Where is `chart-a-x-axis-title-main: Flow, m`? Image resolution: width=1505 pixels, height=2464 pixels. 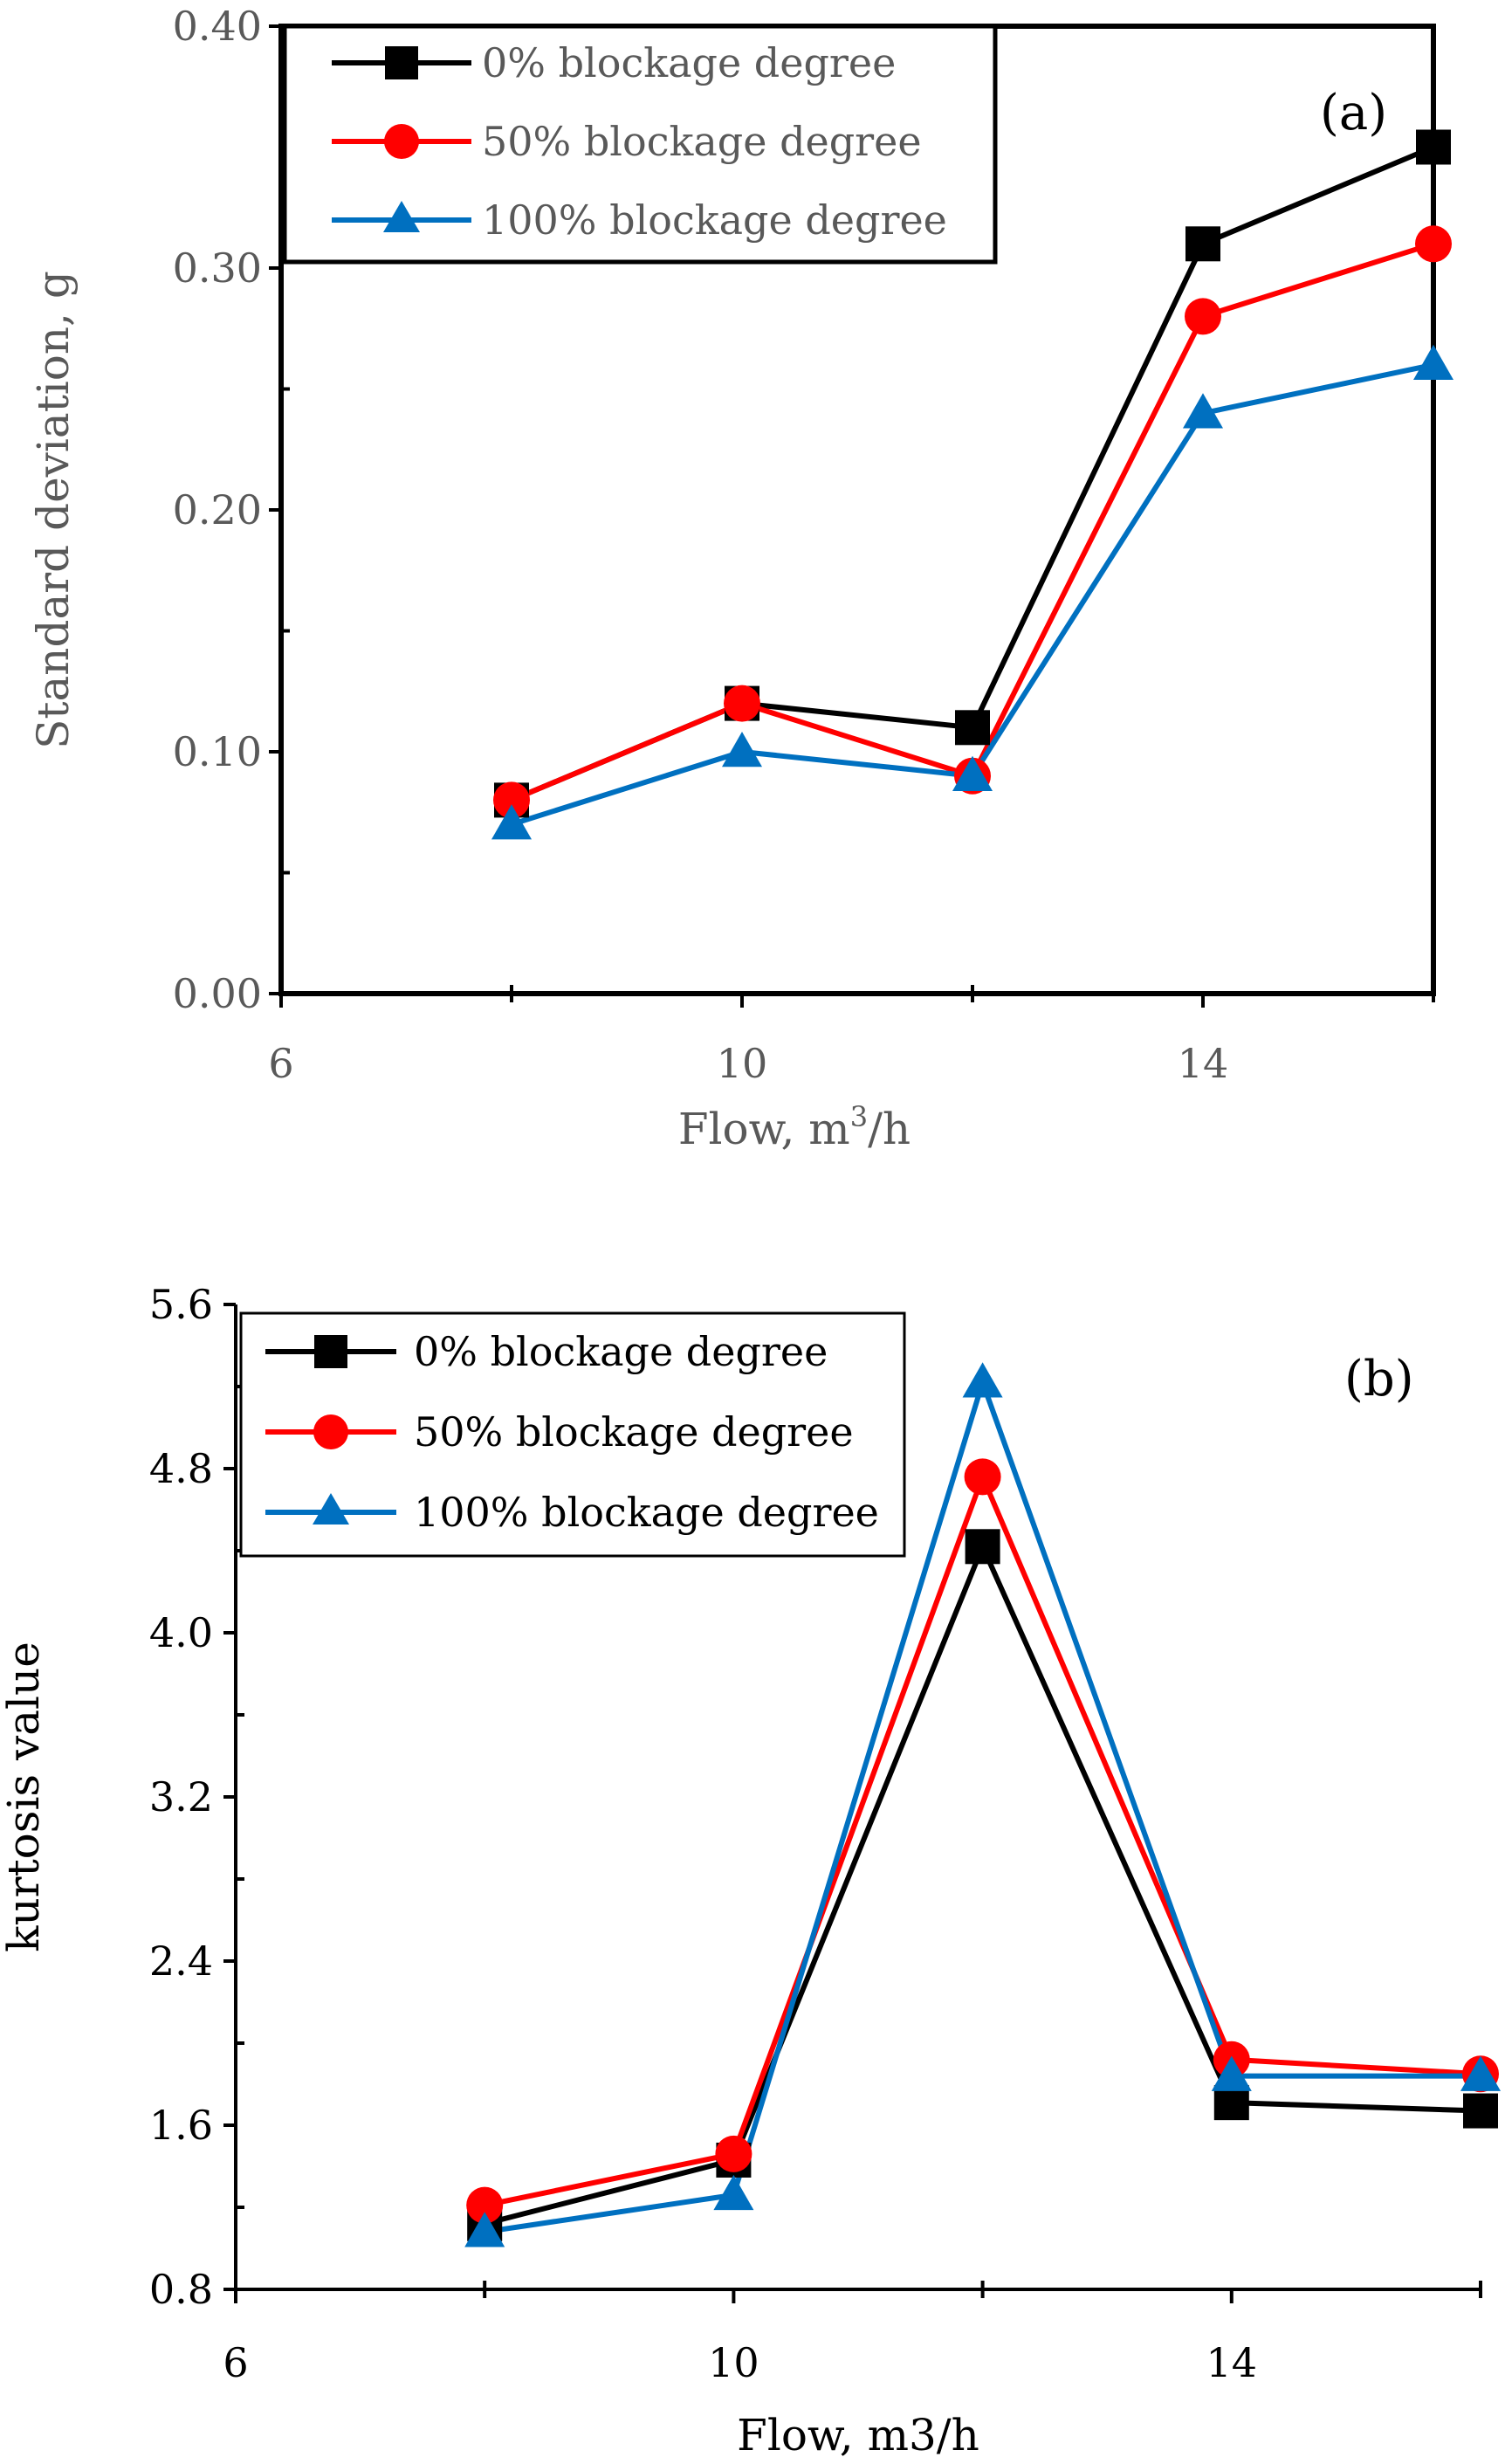 chart-a-x-axis-title-main: Flow, m is located at coordinates (764, 1129).